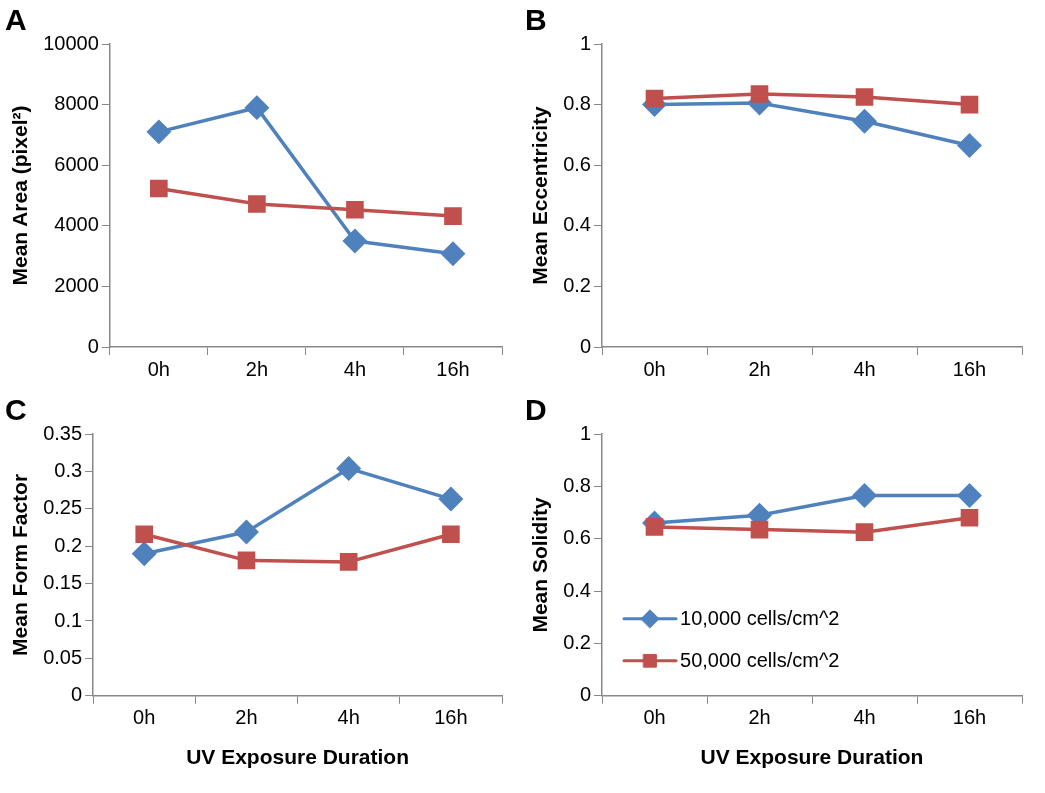  Describe the element at coordinates (76, 103) in the screenshot. I see `y-tick-label: 8000` at that location.